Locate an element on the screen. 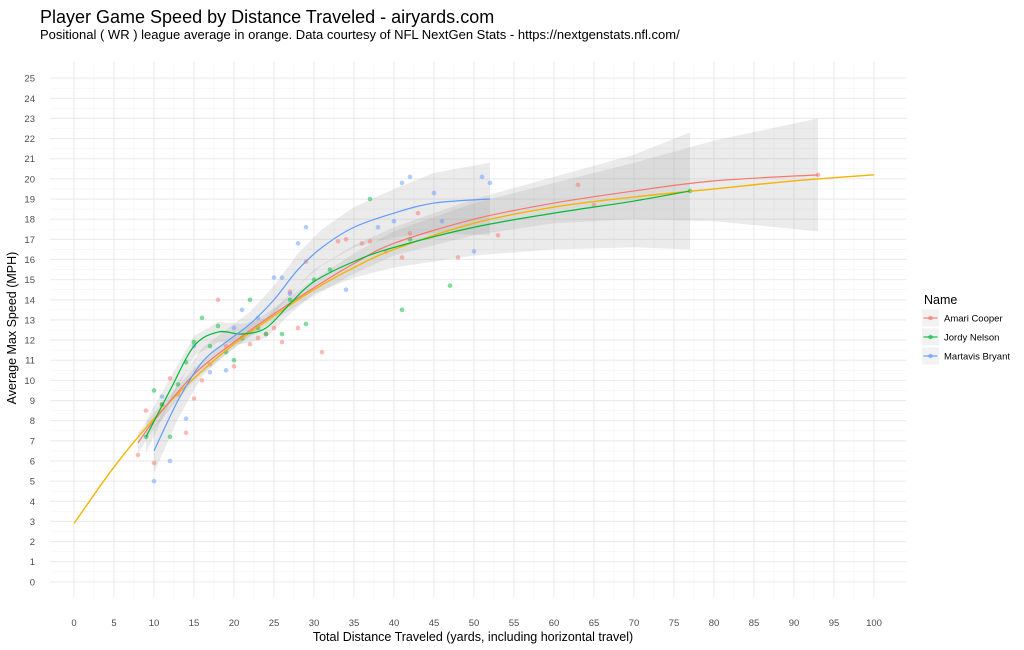  x-tick-label: 85 is located at coordinates (754, 623).